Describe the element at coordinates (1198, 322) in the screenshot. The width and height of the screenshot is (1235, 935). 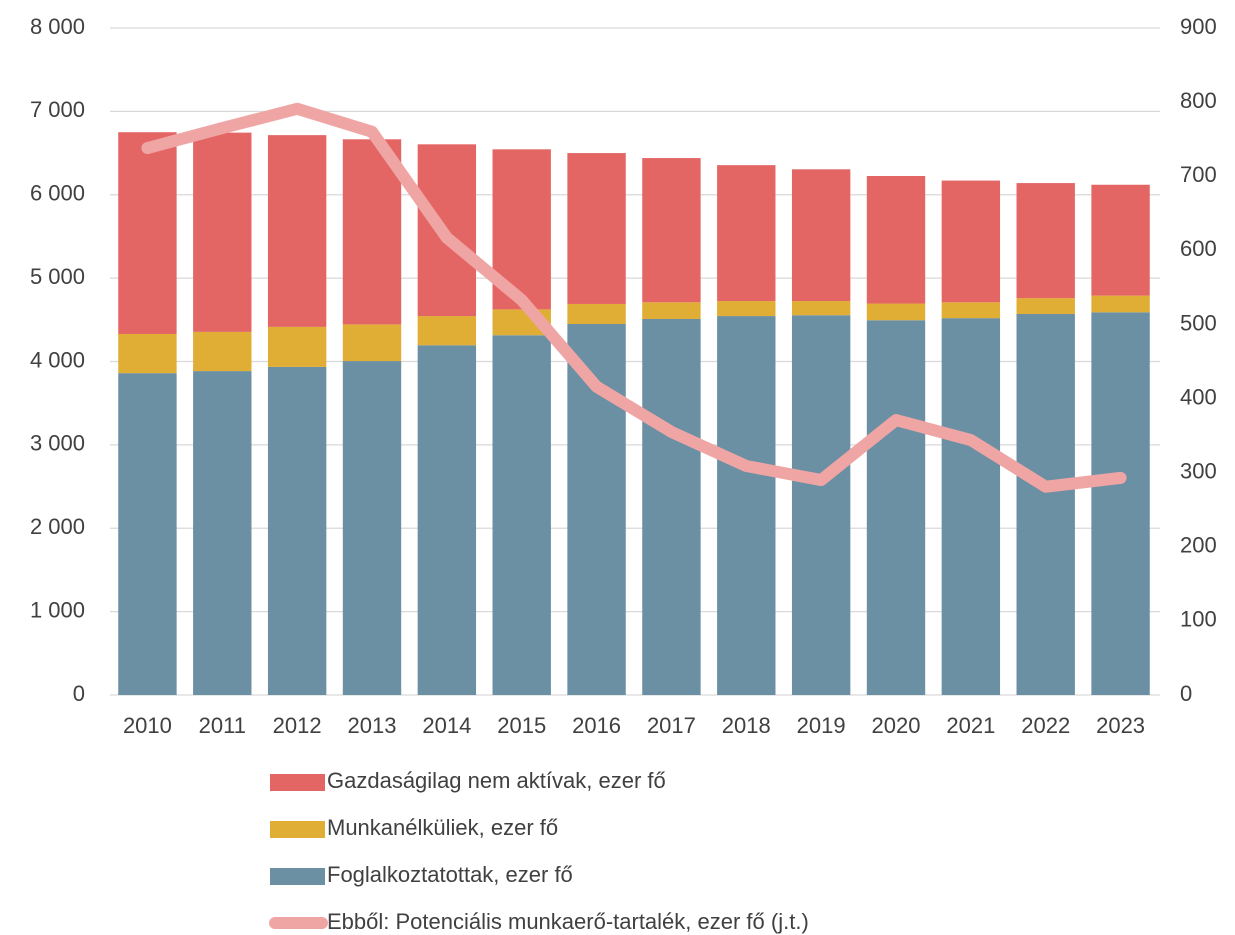
I see `y2-tick-label: 500` at that location.